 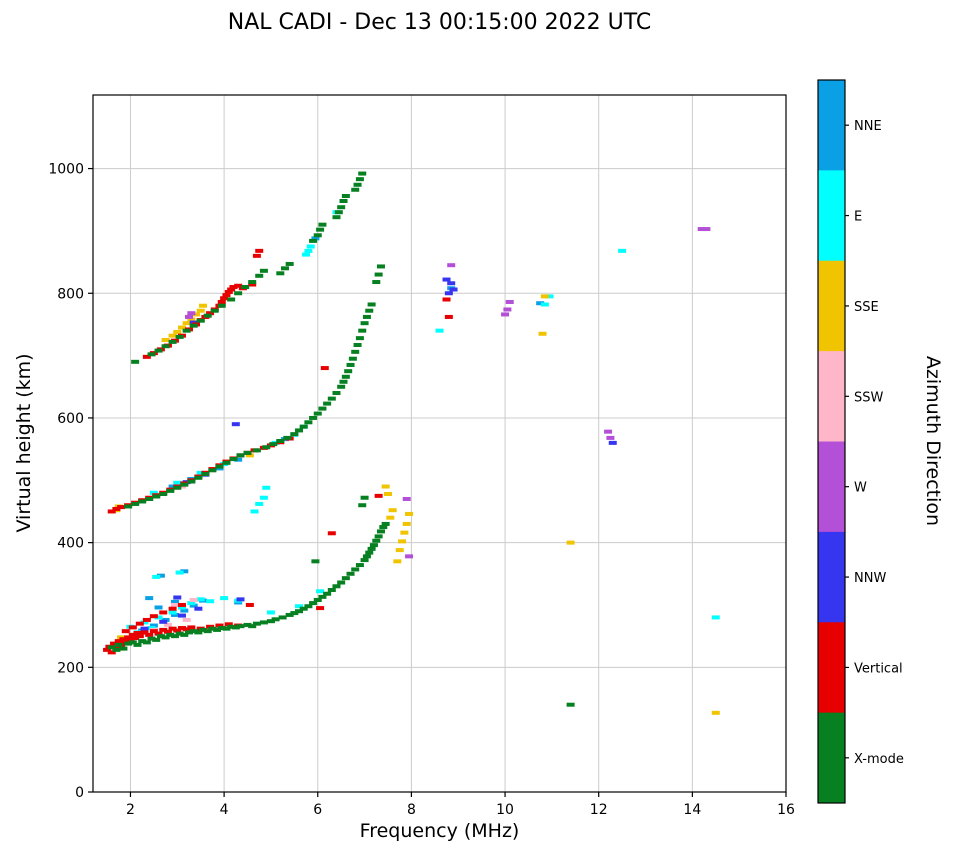 What do you see at coordinates (831, 441) in the screenshot?
I see `colorbar-frame` at bounding box center [831, 441].